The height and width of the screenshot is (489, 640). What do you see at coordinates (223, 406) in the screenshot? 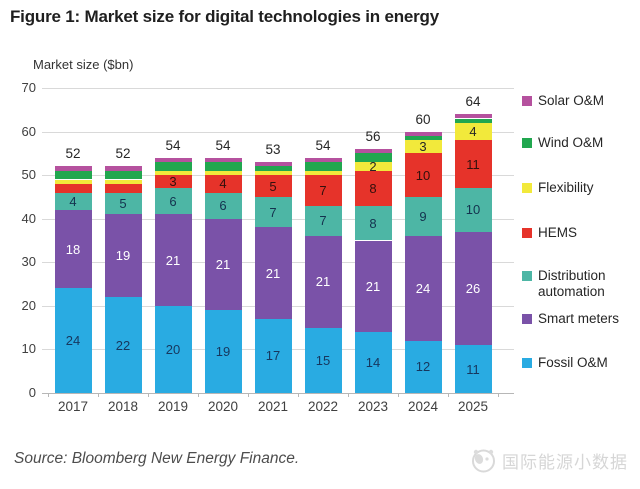
I see `x-category-label: 2020` at bounding box center [223, 406].